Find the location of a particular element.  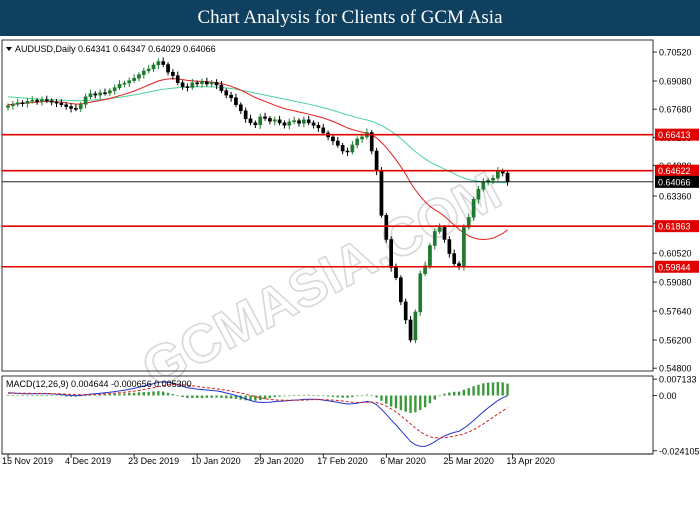

macd-y-tick-label: 0.00 is located at coordinates (668, 396).